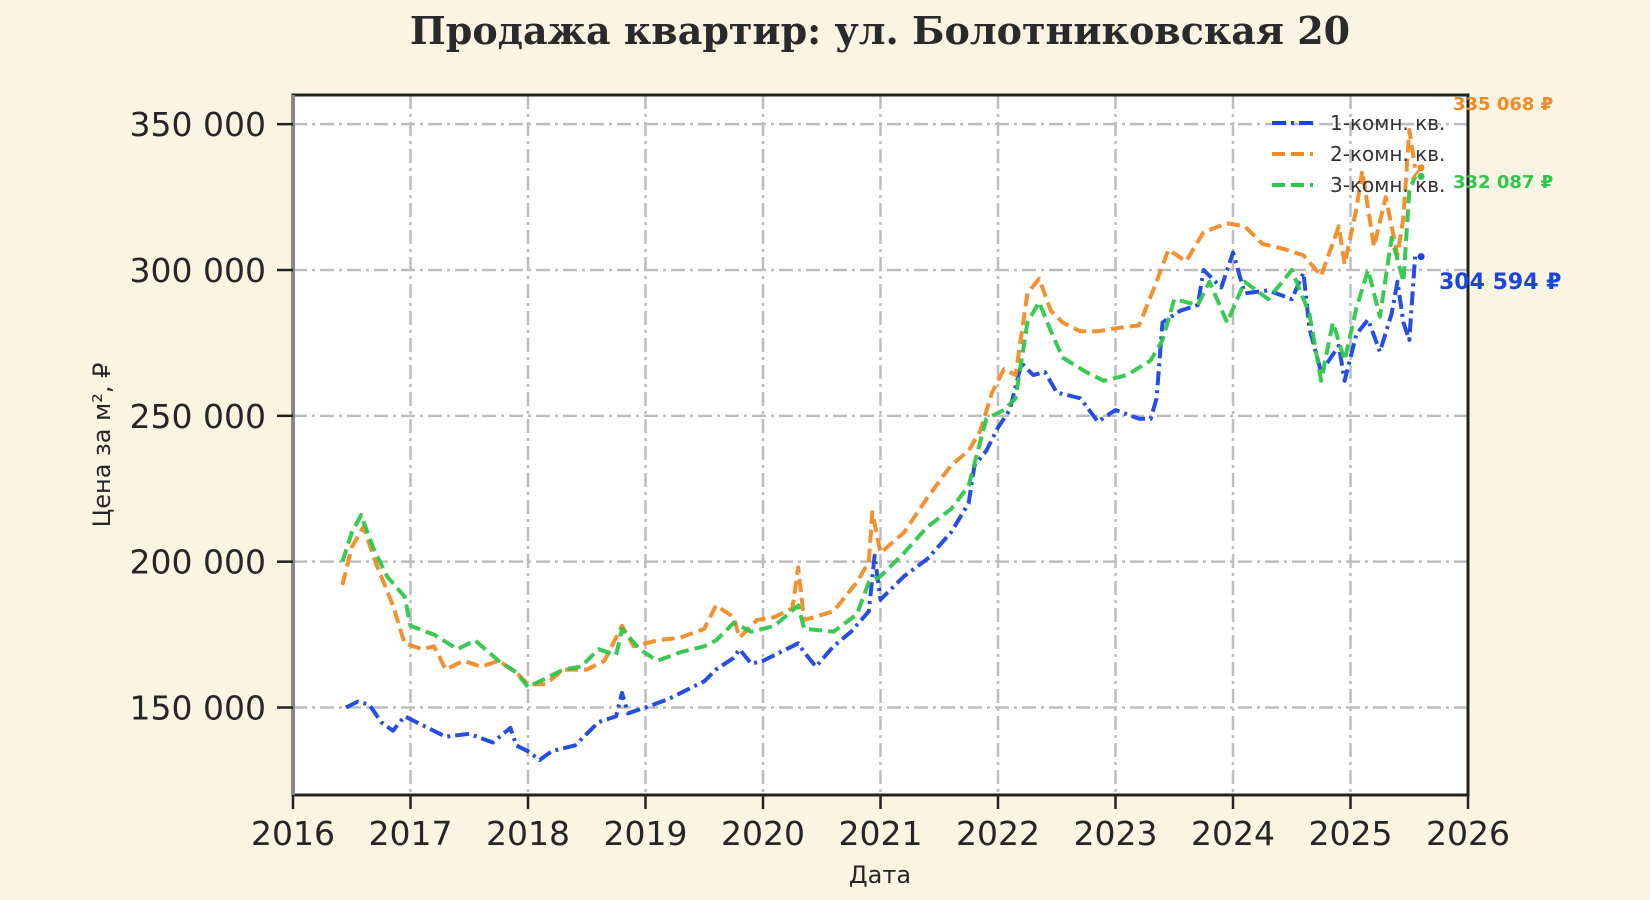  Describe the element at coordinates (763, 833) in the screenshot. I see `x-tick-label: 2020` at that location.